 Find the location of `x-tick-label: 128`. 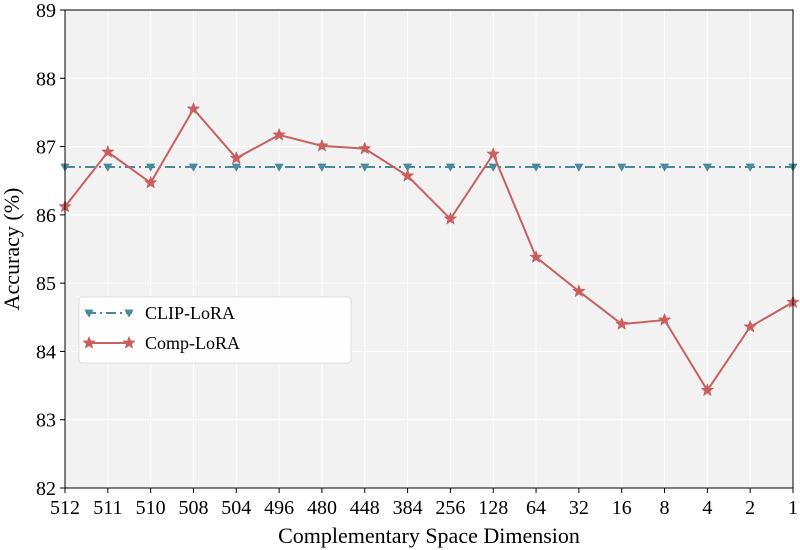

x-tick-label: 128 is located at coordinates (493, 508).